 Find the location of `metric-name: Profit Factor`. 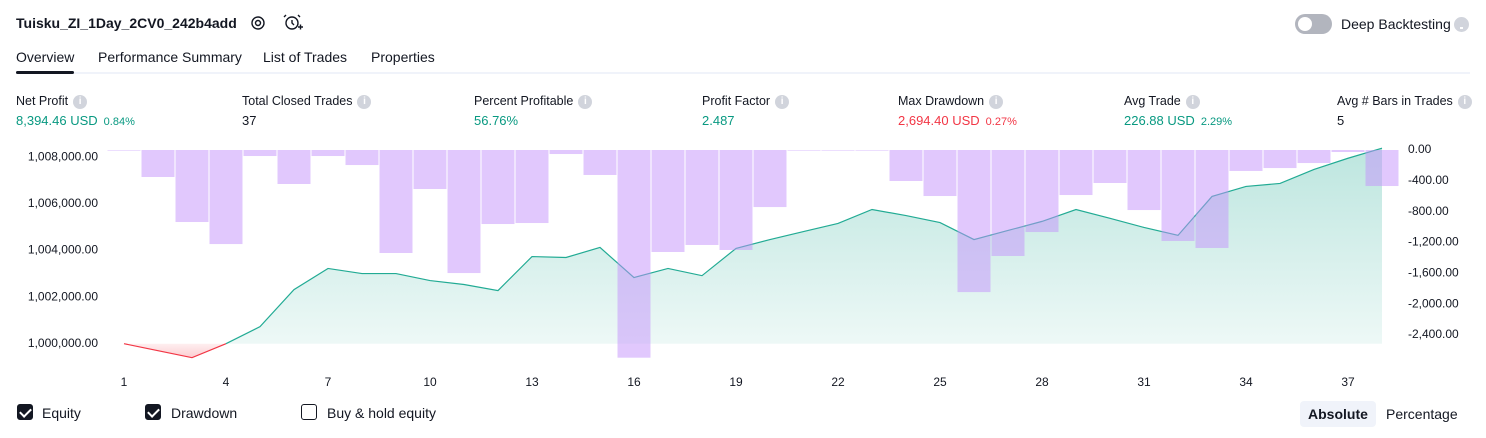

metric-name: Profit Factor is located at coordinates (736, 101).